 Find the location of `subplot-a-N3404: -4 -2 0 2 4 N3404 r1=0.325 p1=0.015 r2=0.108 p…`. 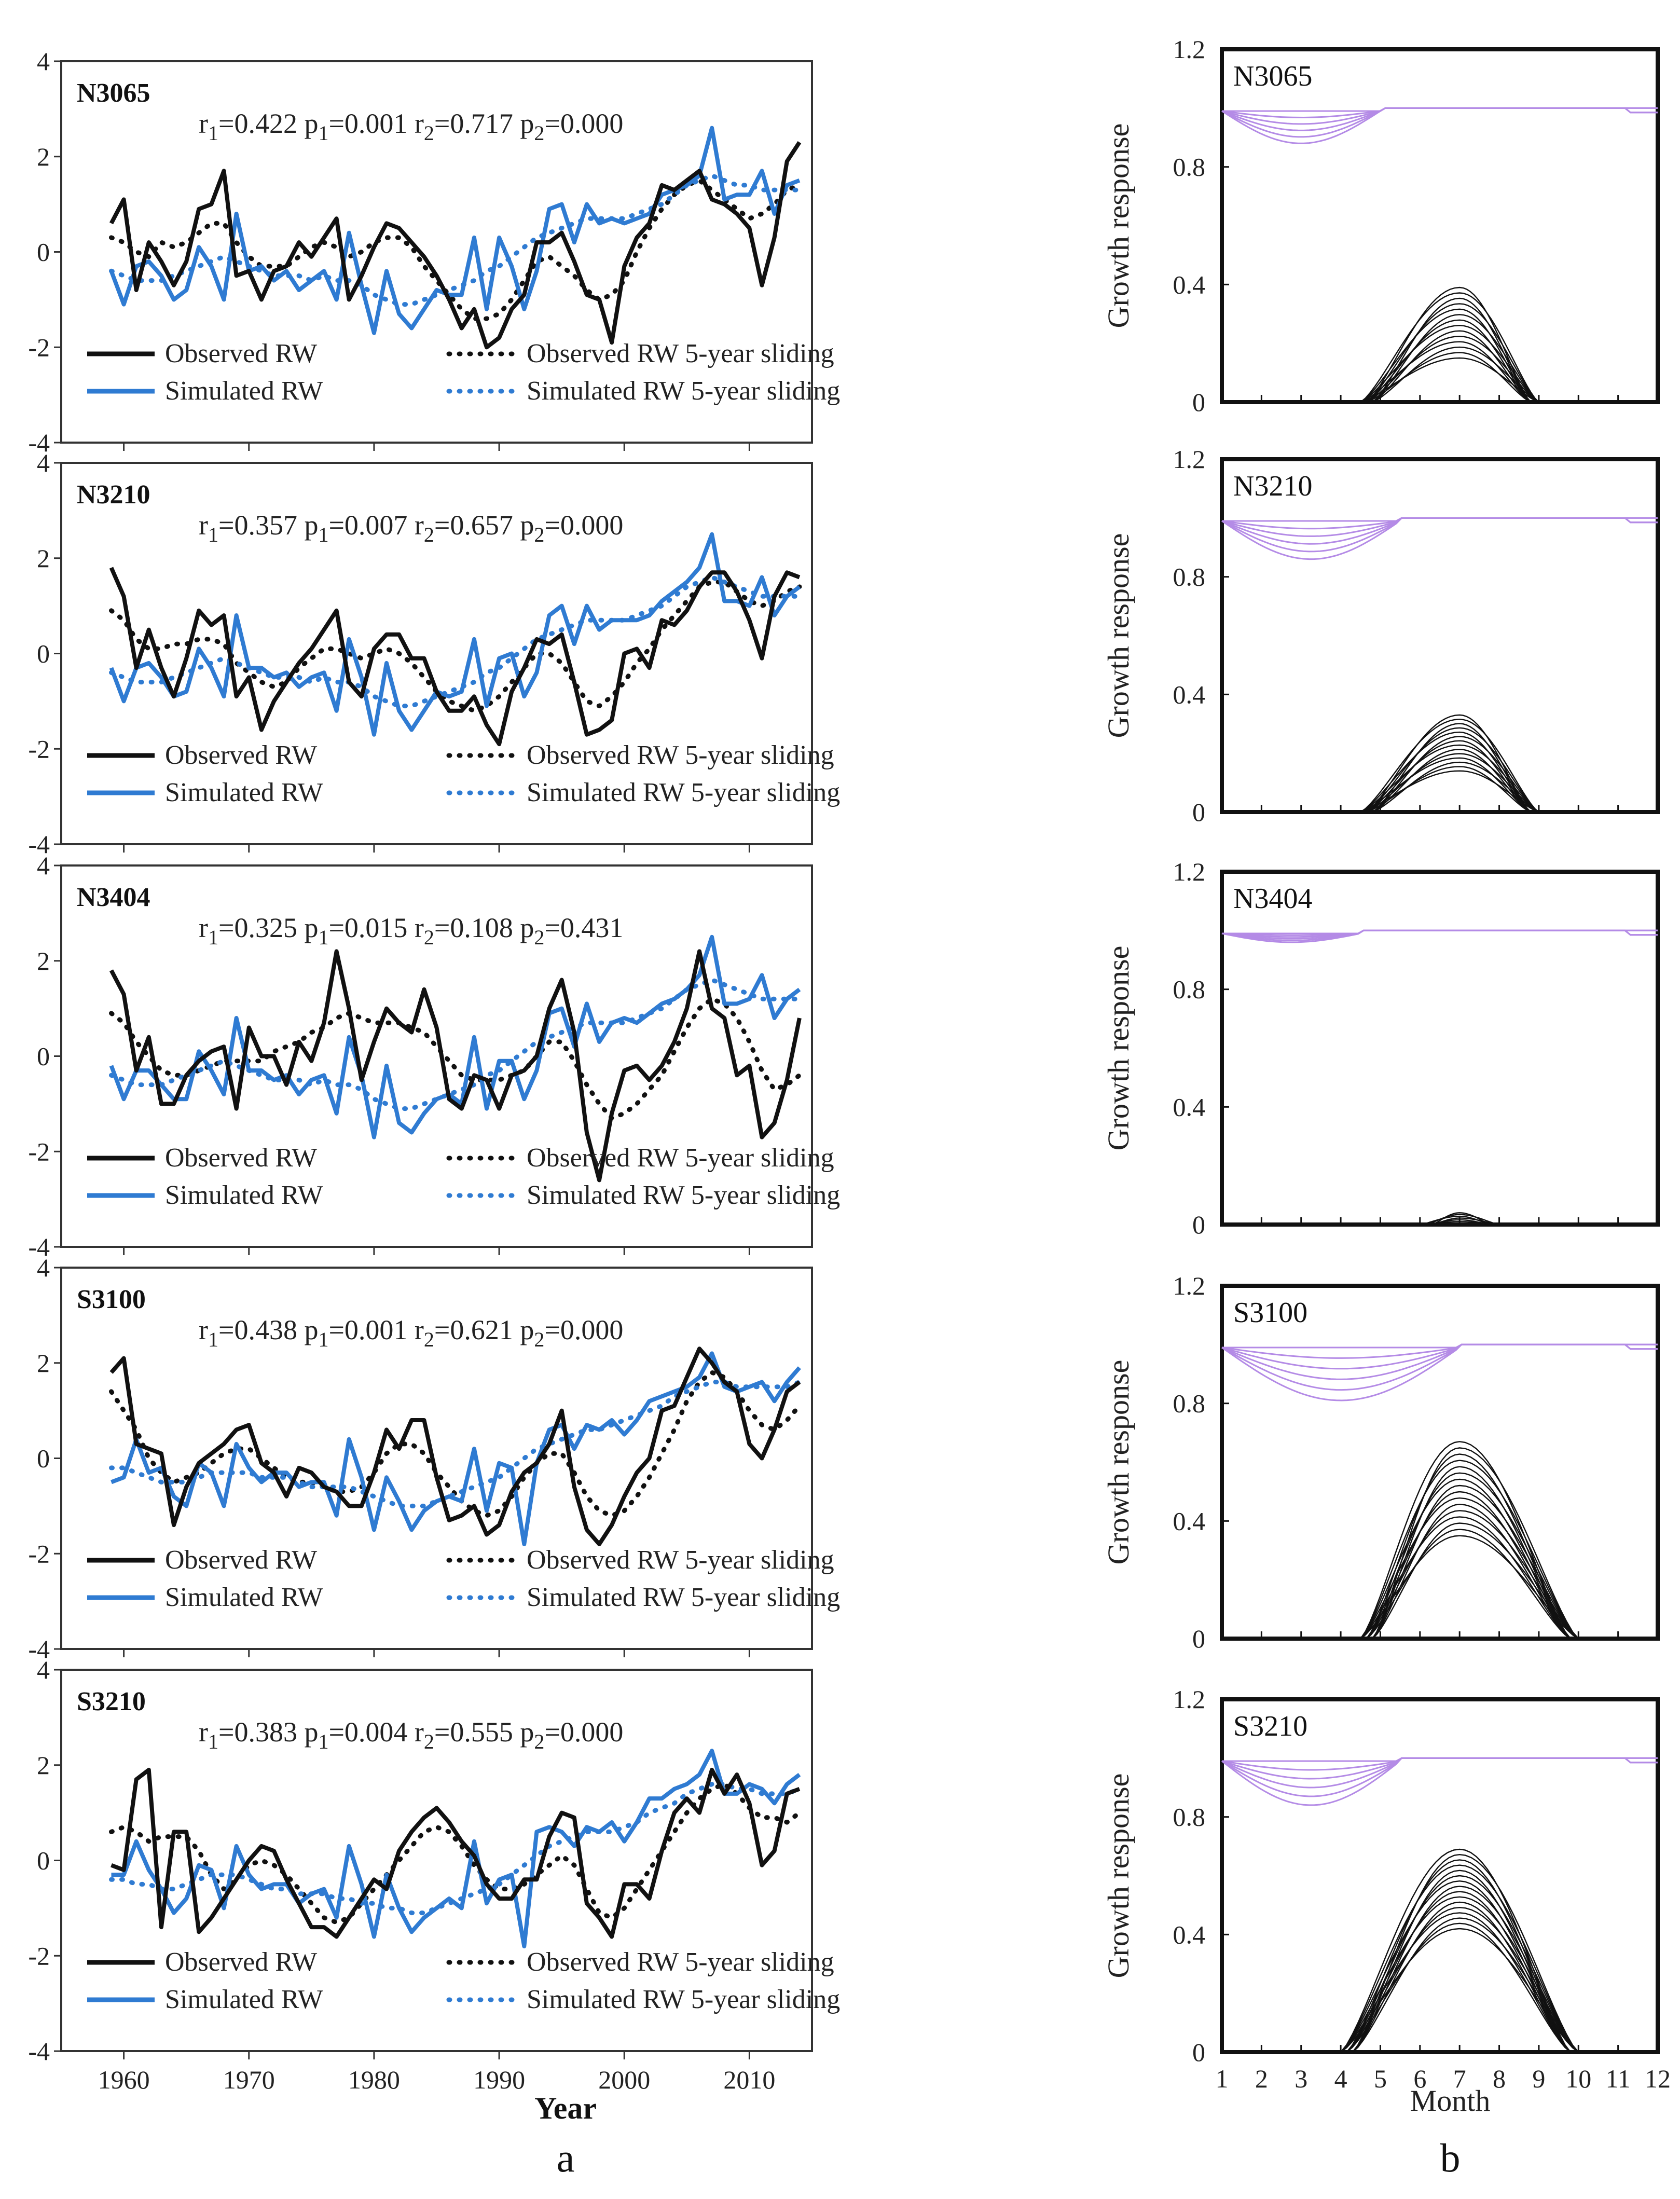

subplot-a-N3404: -4 -2 0 2 4 N3404 r1=0.325 p1=0.015 r2=0.108 p… is located at coordinates (434, 1056).